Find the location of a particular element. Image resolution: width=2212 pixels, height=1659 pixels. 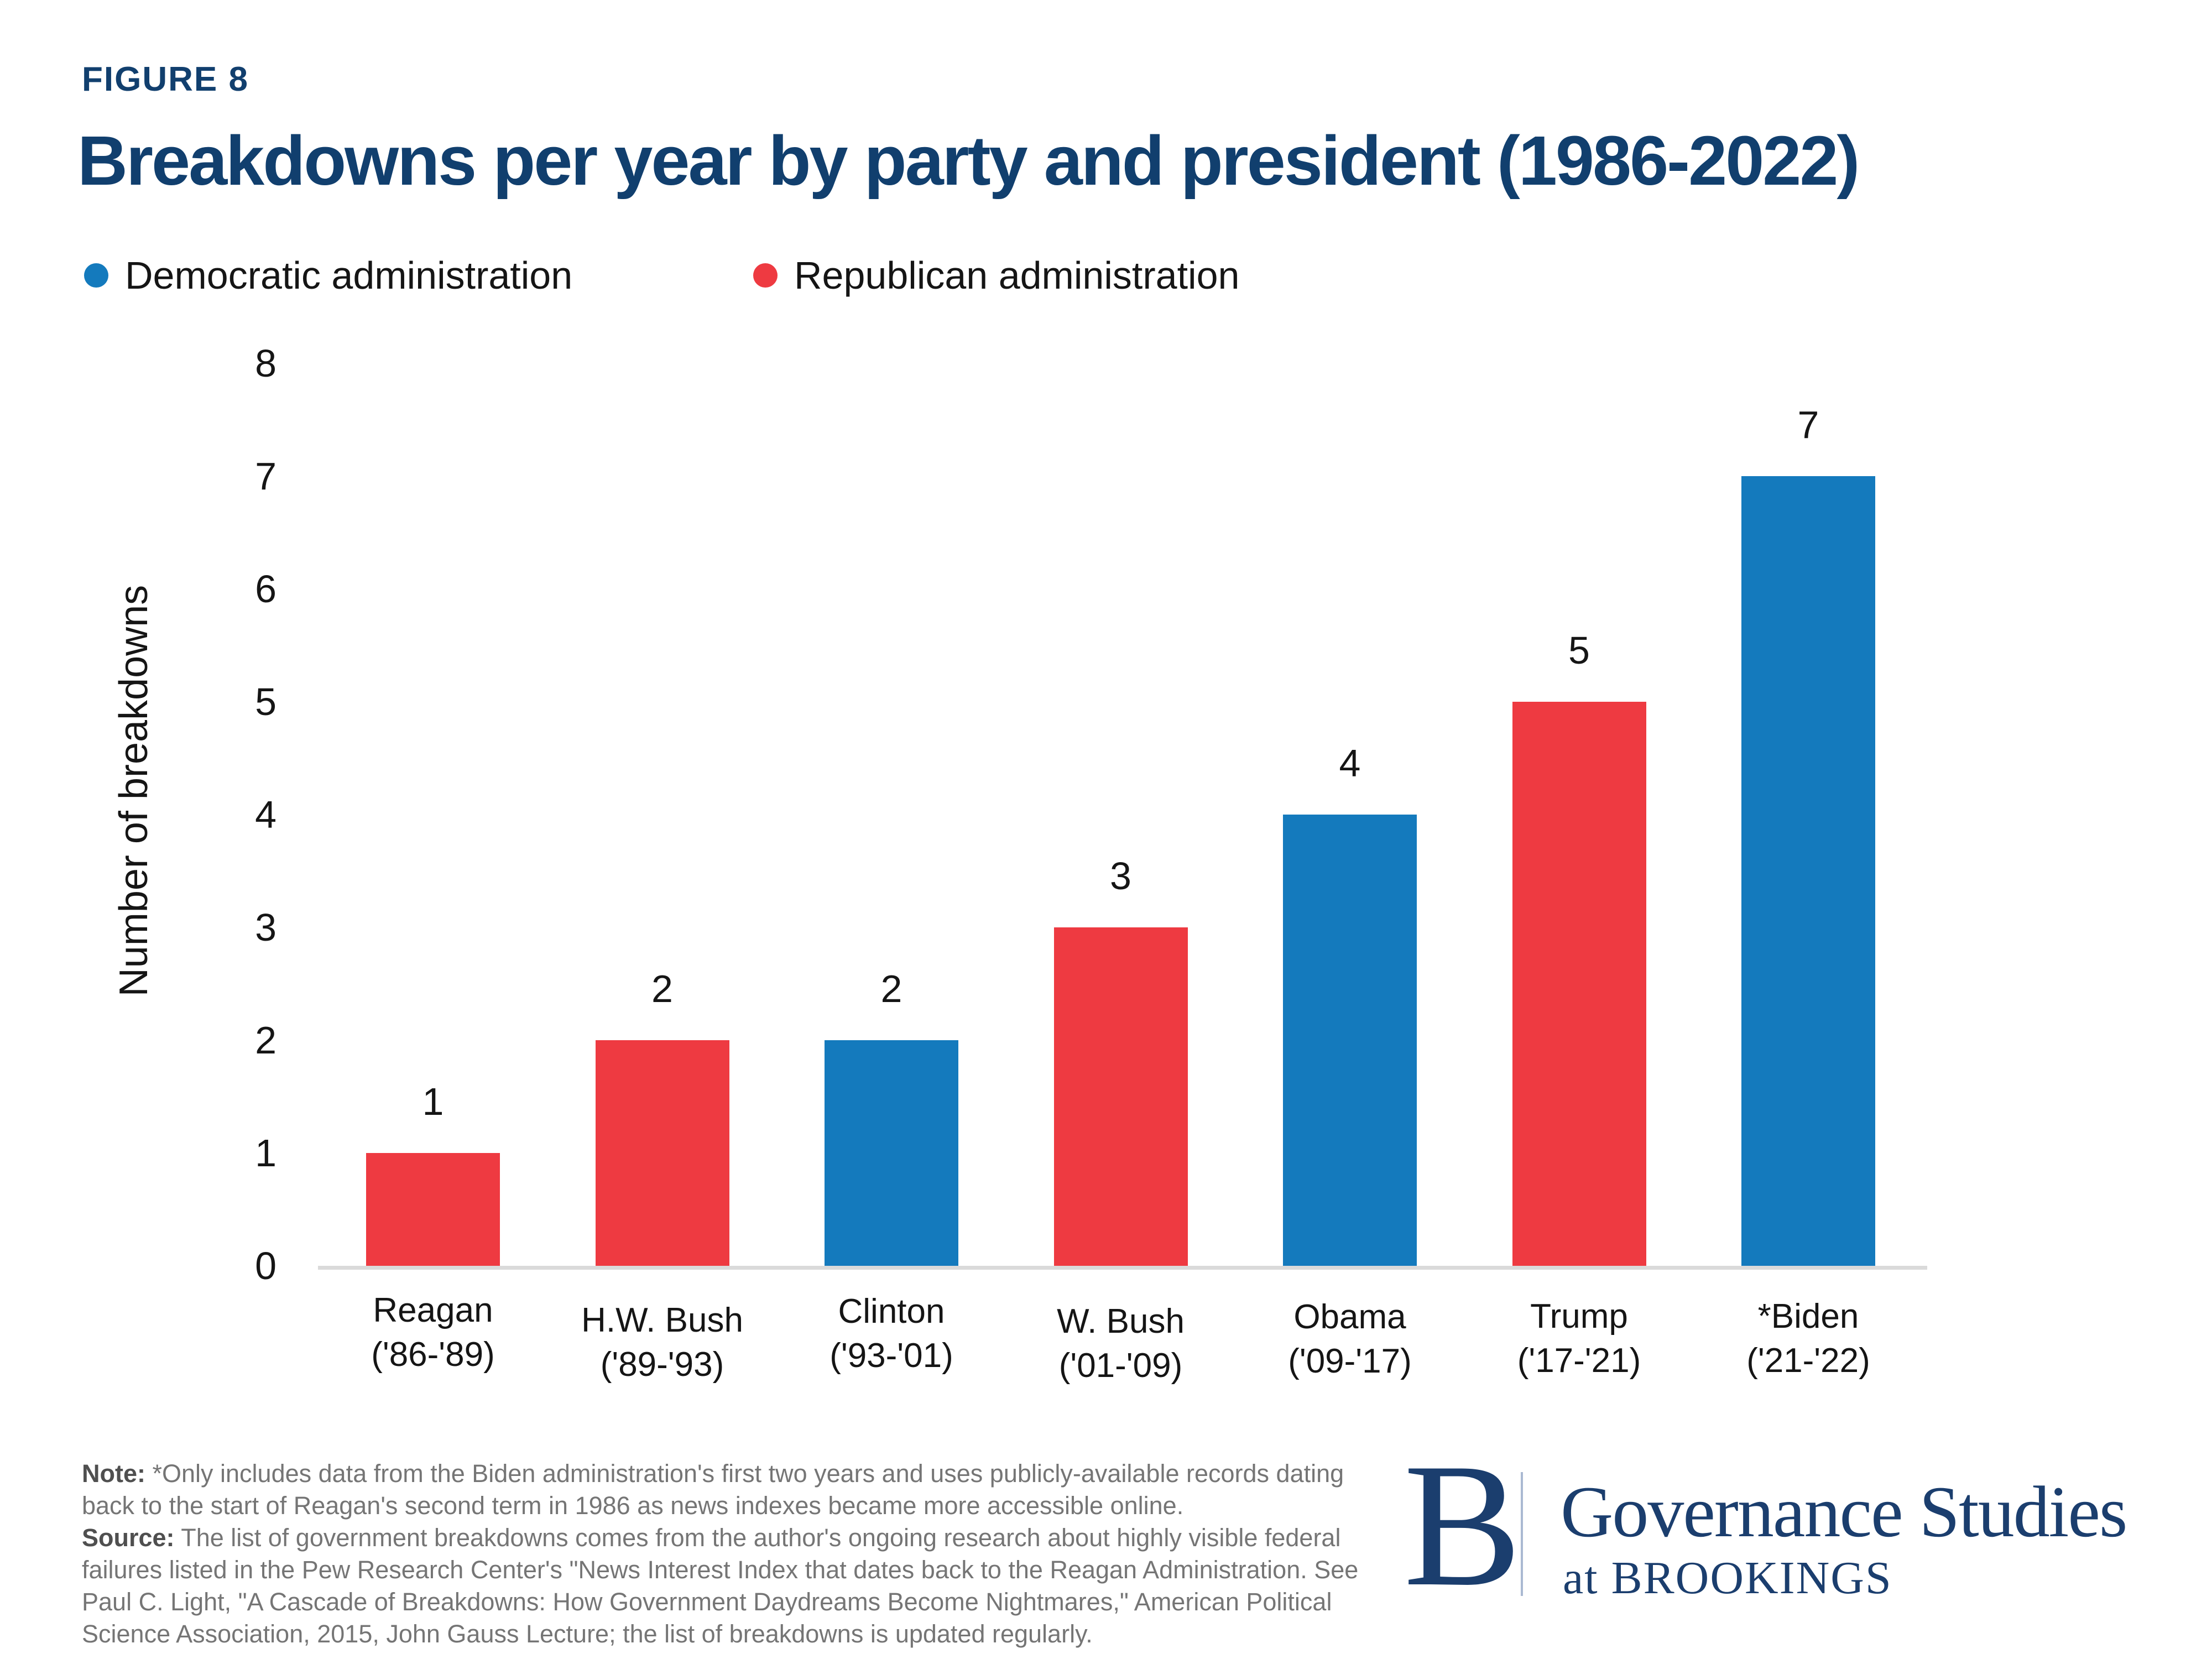

x-label-name-w-bush: W. Bush is located at coordinates (1121, 1321).